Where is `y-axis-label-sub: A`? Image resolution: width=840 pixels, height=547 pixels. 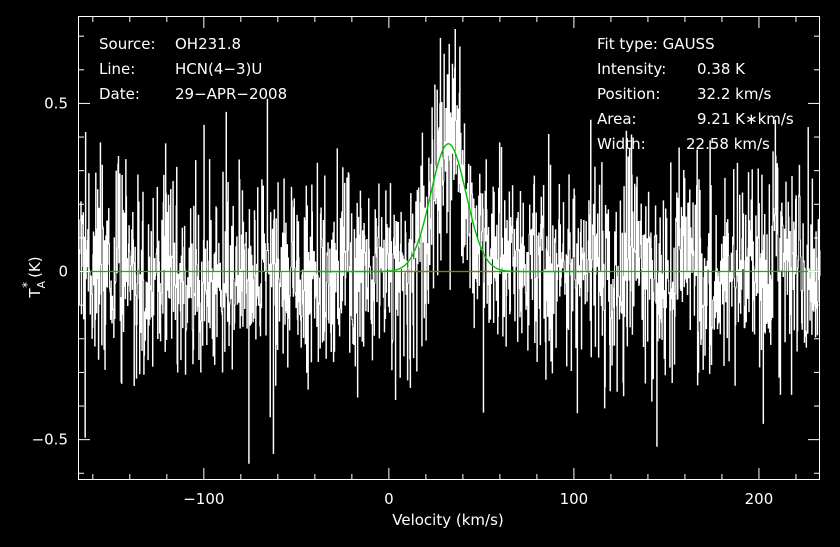 y-axis-label-sub: A is located at coordinates (41, 284).